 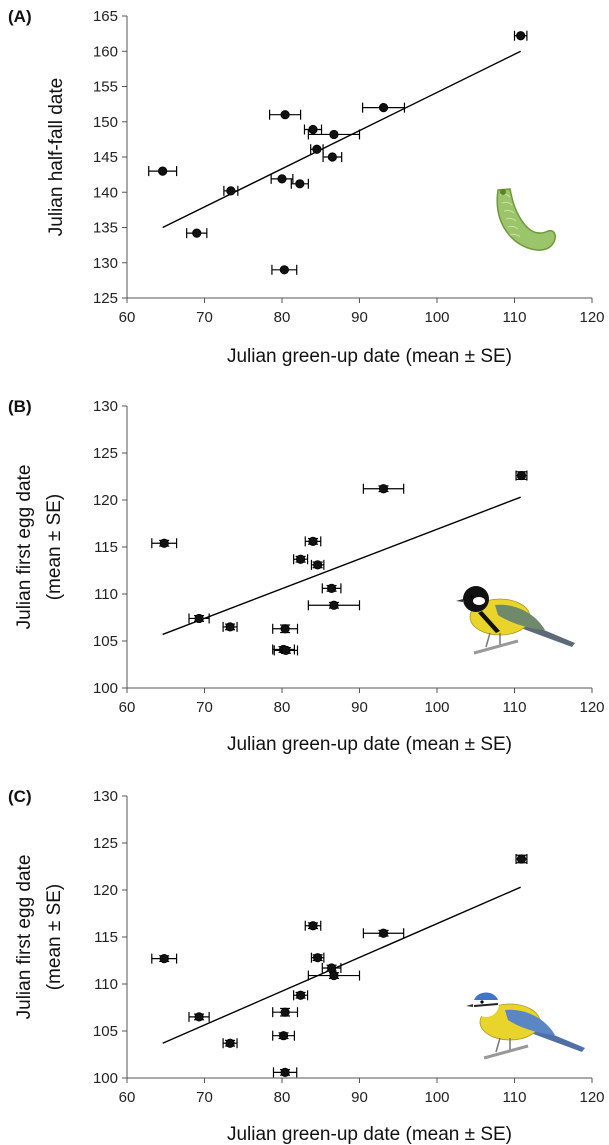 I want to click on y-axis-label: Julian half-fall date, so click(x=56, y=157).